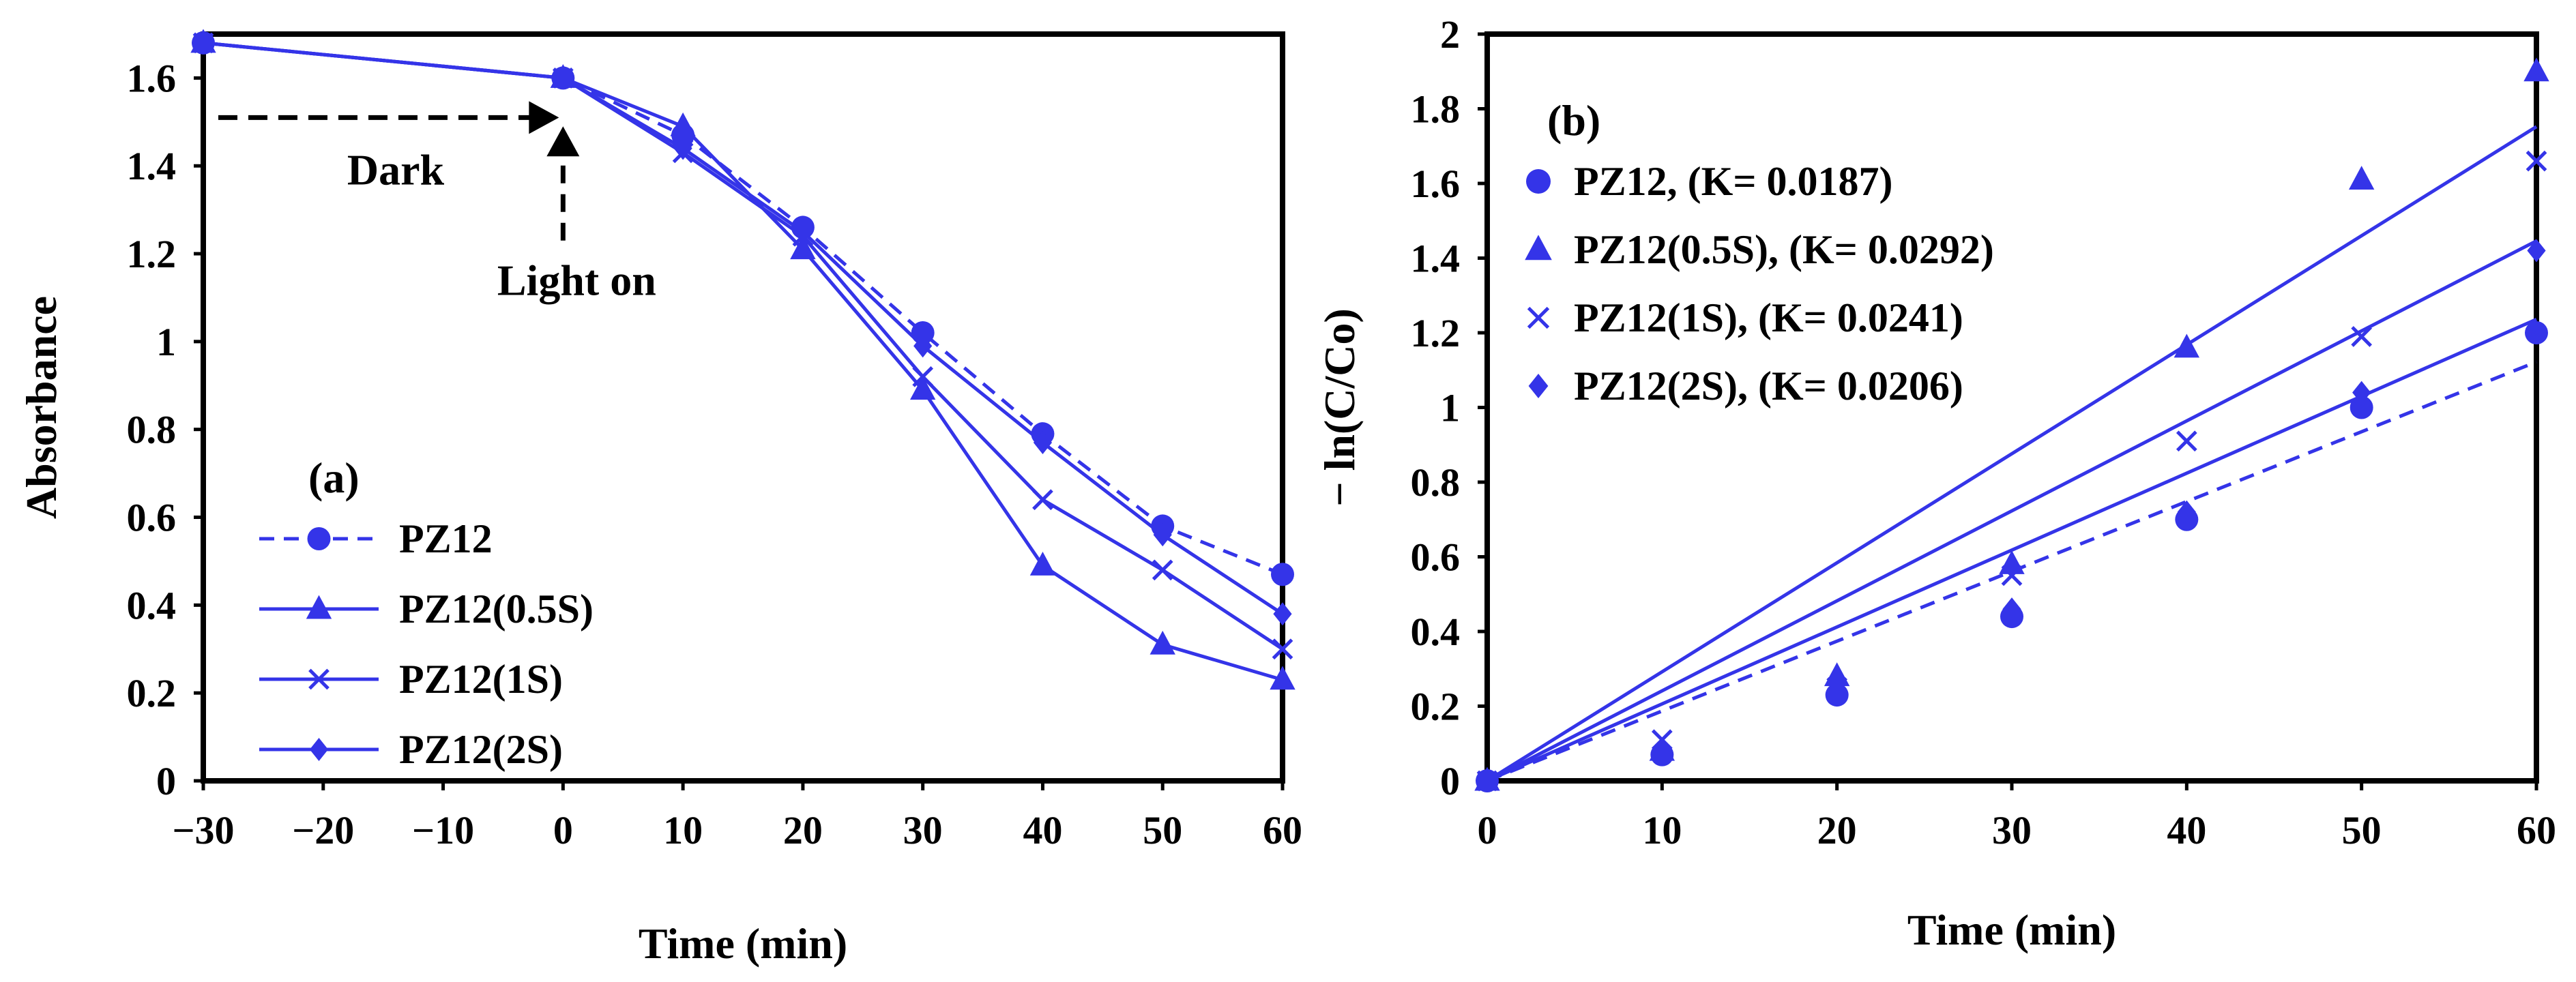 This screenshot has height=982, width=2576. I want to click on panel-b-label: (b), so click(1574, 120).